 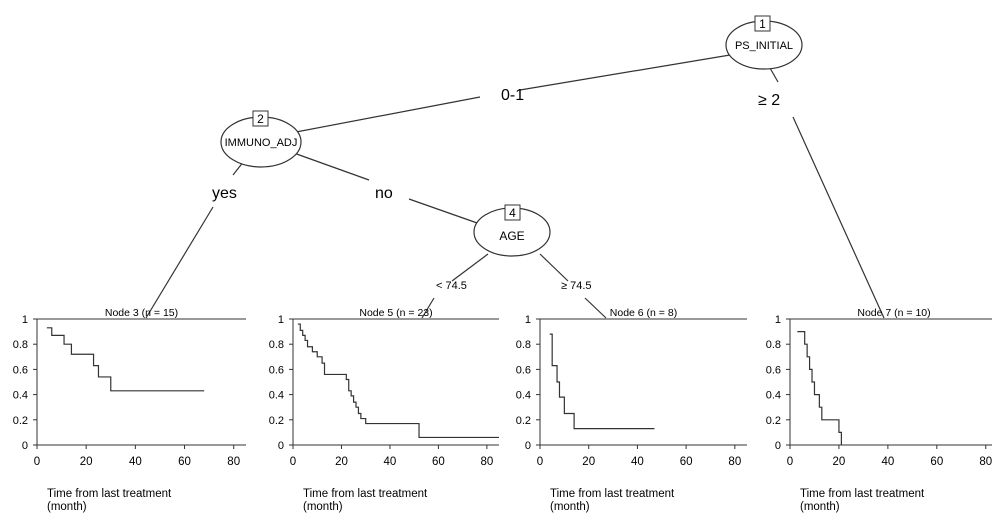 I want to click on node-1-id: 1, so click(x=762, y=24).